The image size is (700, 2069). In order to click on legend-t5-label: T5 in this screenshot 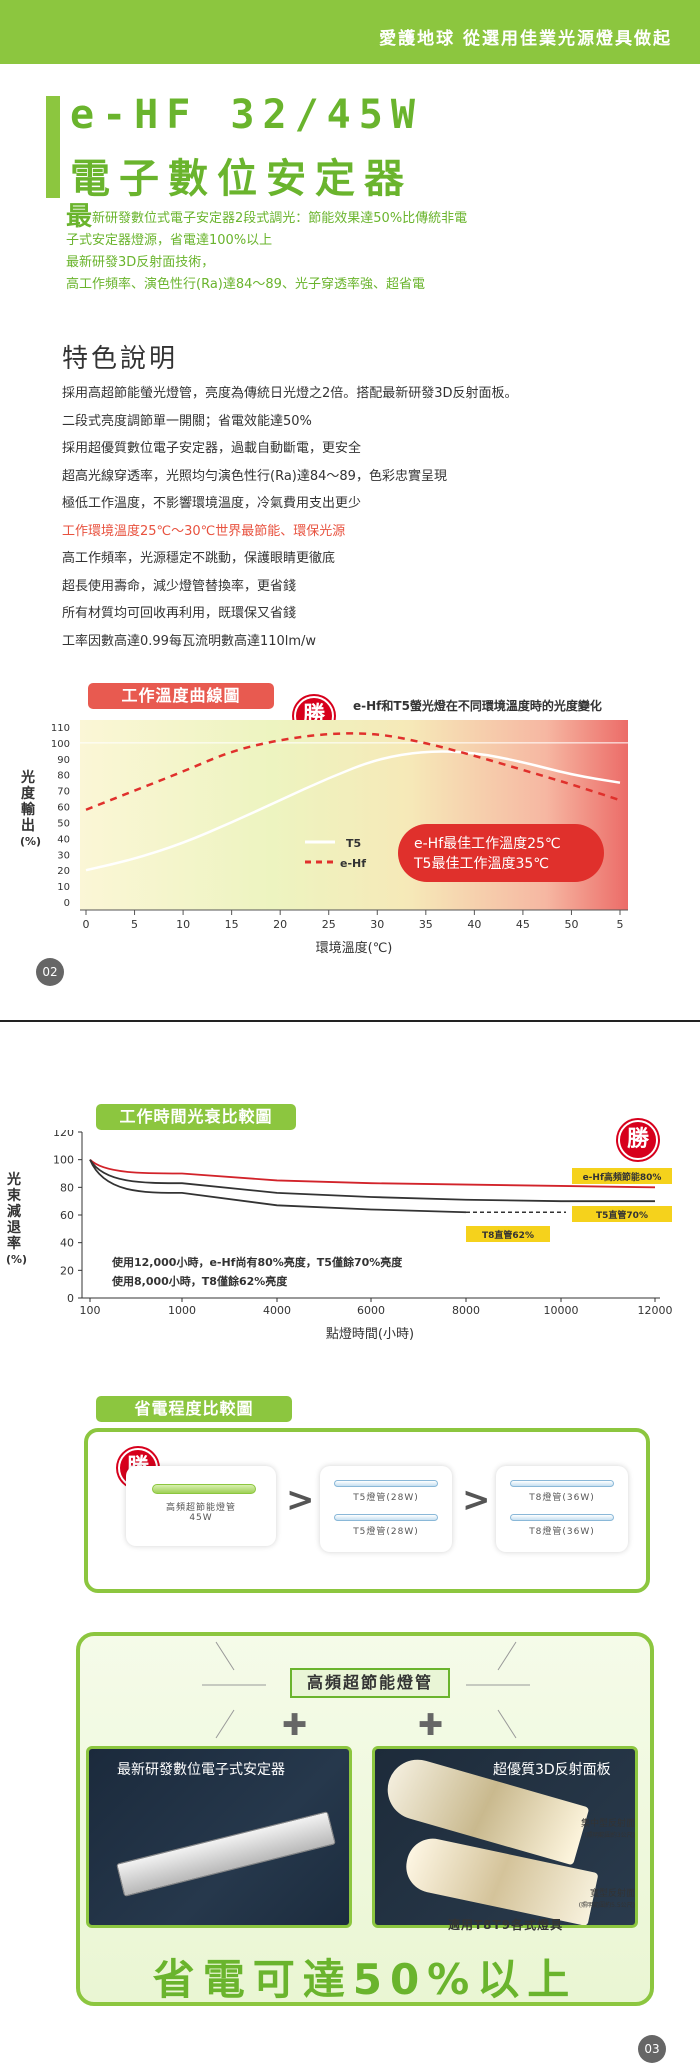, I will do `click(353, 843)`.